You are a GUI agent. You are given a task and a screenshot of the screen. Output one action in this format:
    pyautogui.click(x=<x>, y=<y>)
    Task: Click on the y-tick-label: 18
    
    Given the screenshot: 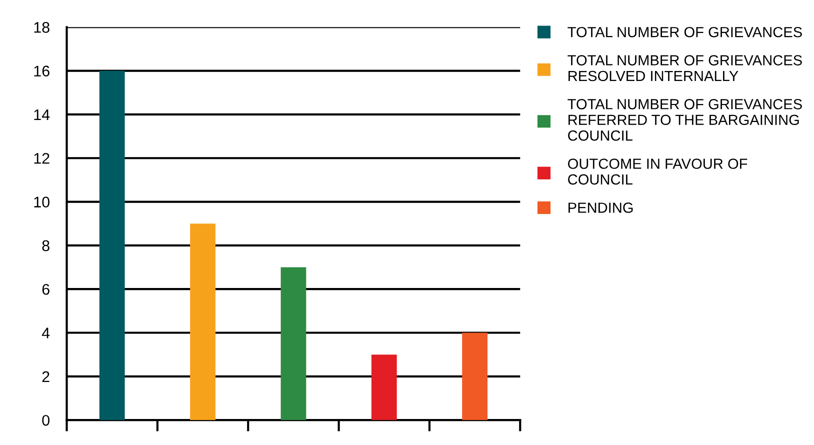 What is the action you would take?
    pyautogui.click(x=42, y=27)
    